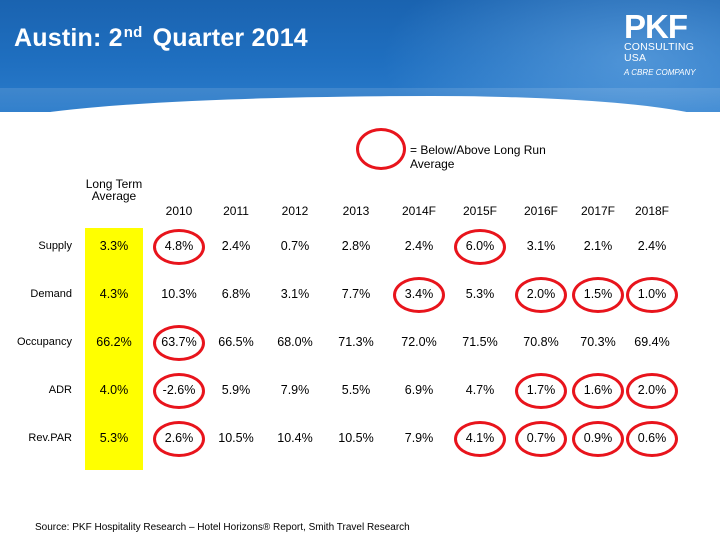 The image size is (720, 540). I want to click on table-cell: 4.8%, so click(179, 246).